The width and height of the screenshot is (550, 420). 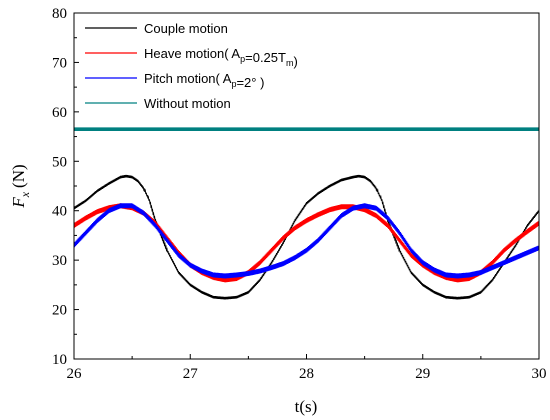 I want to click on legend-label-3: Pitch motion( Ap=2° ), so click(x=204, y=80).